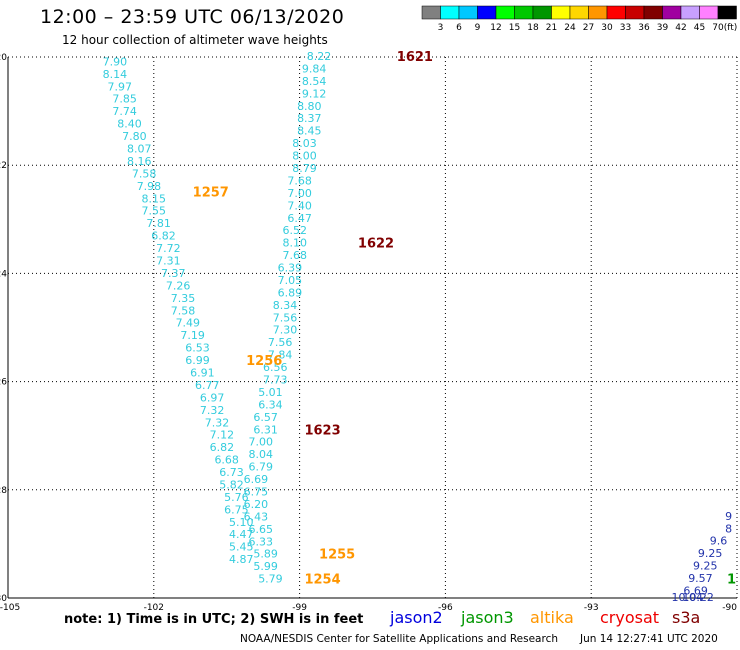  What do you see at coordinates (158, 223) in the screenshot?
I see `wave-height-value: 7.81` at bounding box center [158, 223].